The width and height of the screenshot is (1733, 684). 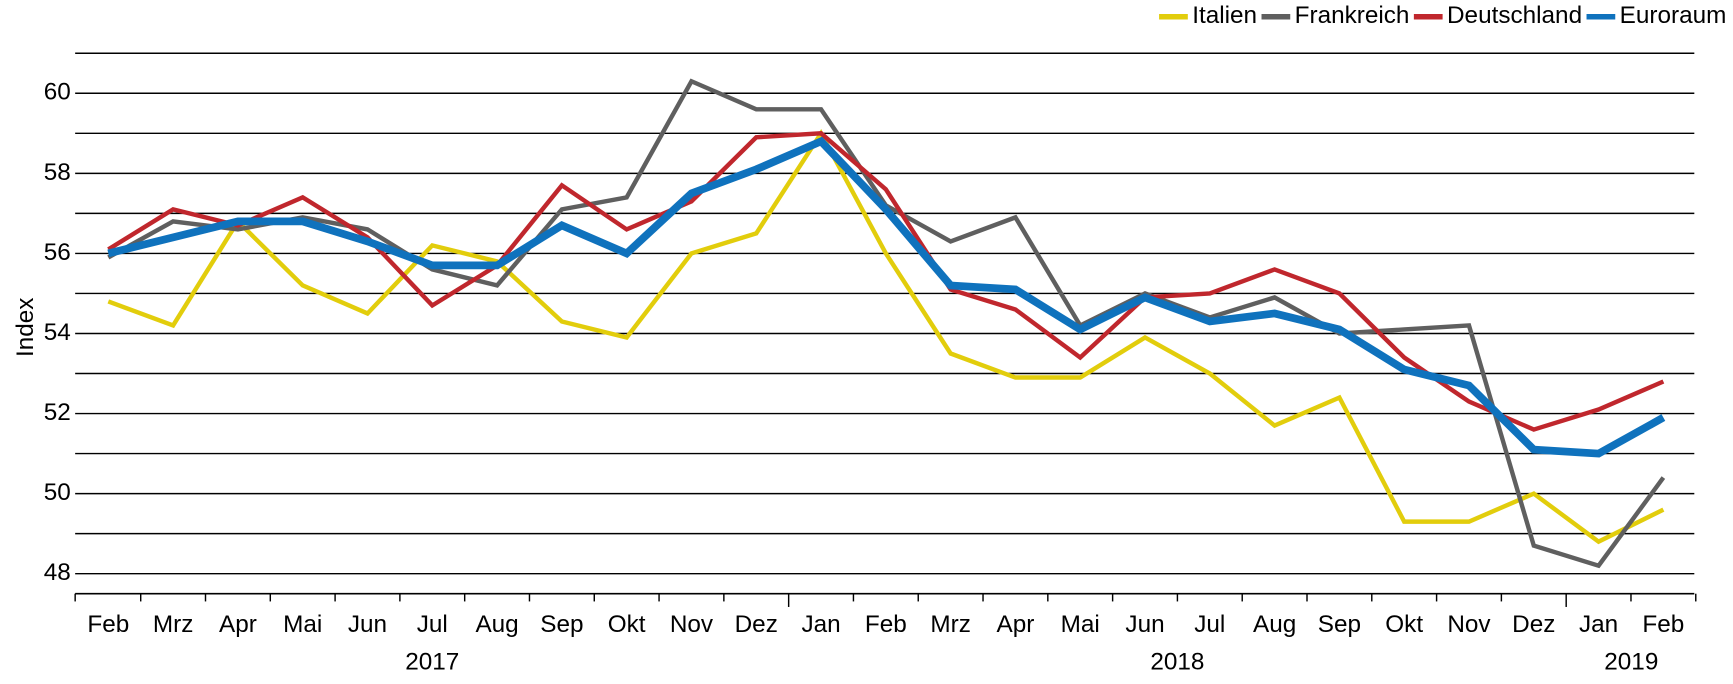 What do you see at coordinates (1177, 662) in the screenshot?
I see `year-label: 2018` at bounding box center [1177, 662].